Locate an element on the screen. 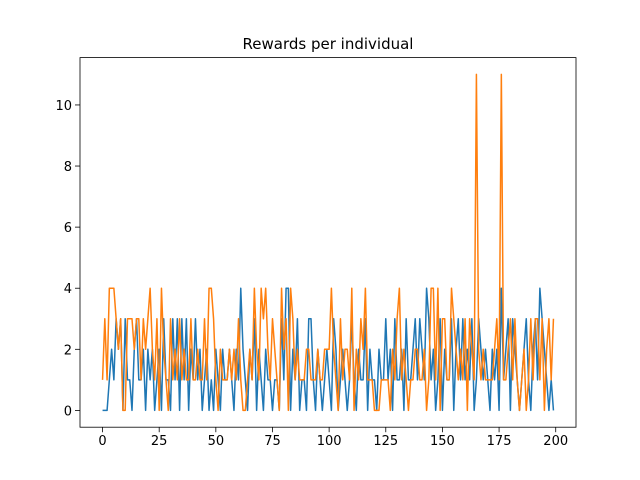 The height and width of the screenshot is (480, 640). x-tick-label: 150 is located at coordinates (442, 441).